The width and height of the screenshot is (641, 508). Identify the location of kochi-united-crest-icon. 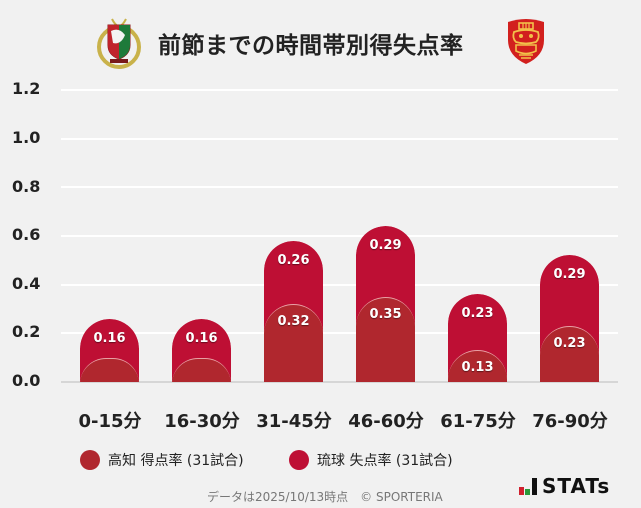
(119, 43).